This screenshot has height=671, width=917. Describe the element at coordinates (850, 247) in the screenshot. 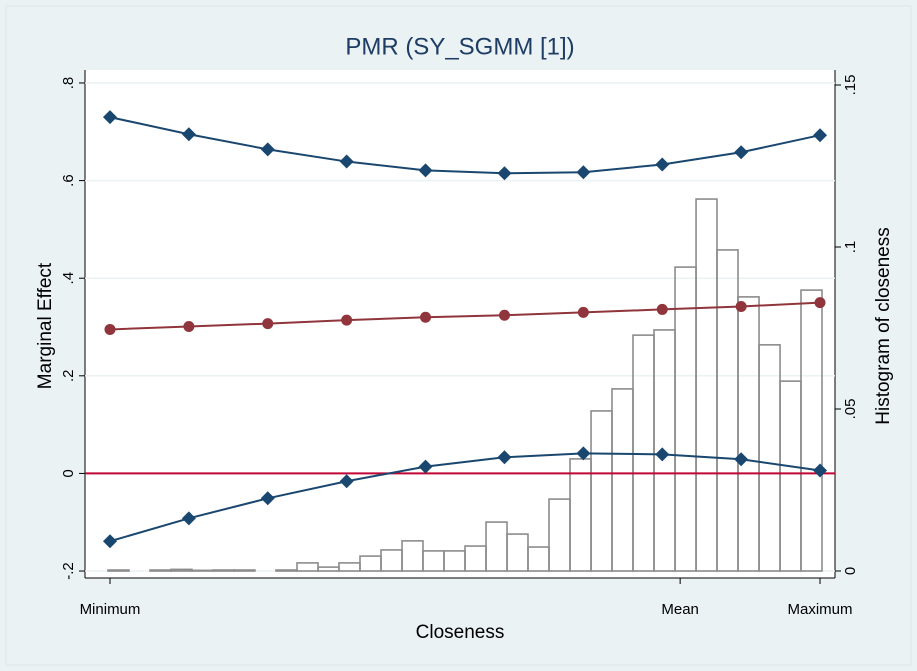

I see `y2-tick-label: .1` at that location.